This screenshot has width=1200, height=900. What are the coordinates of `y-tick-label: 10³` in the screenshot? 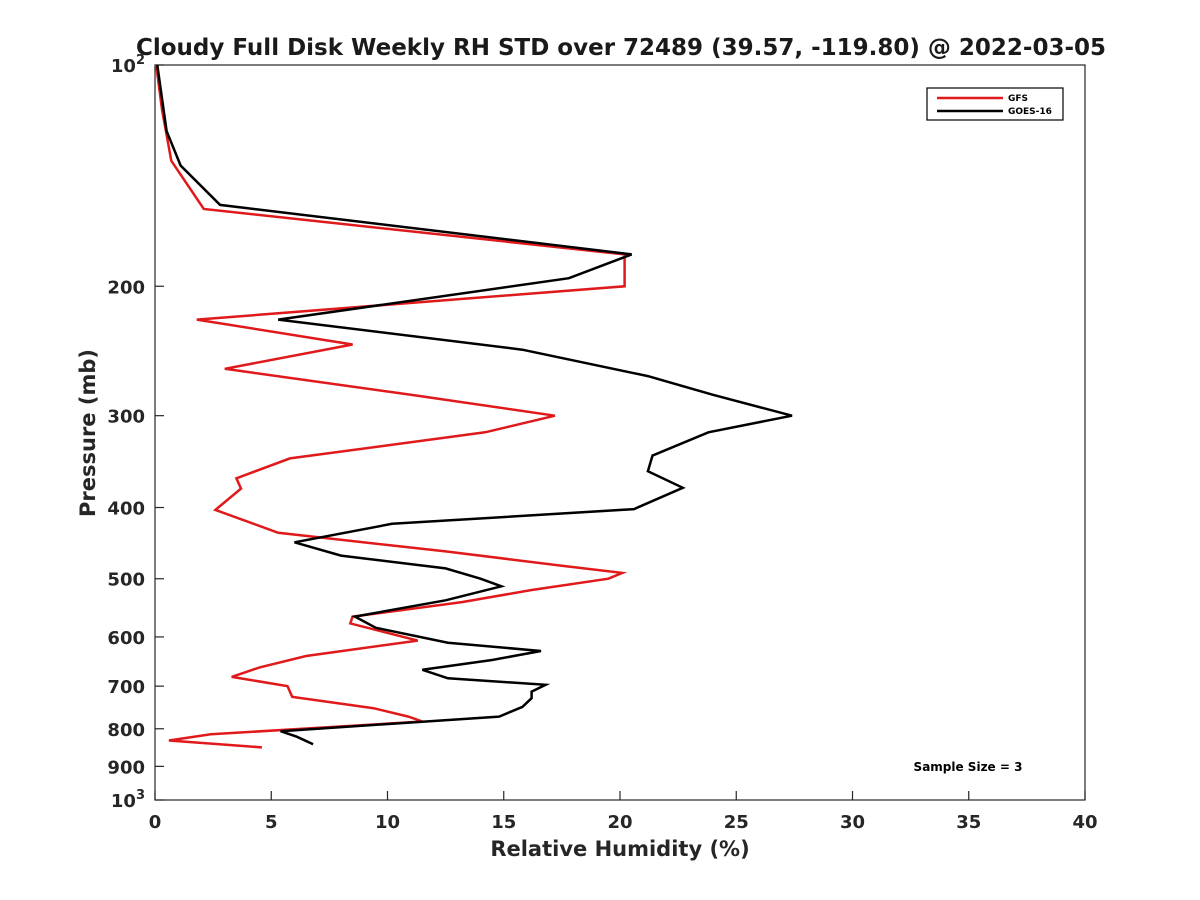 It's located at (128, 800).